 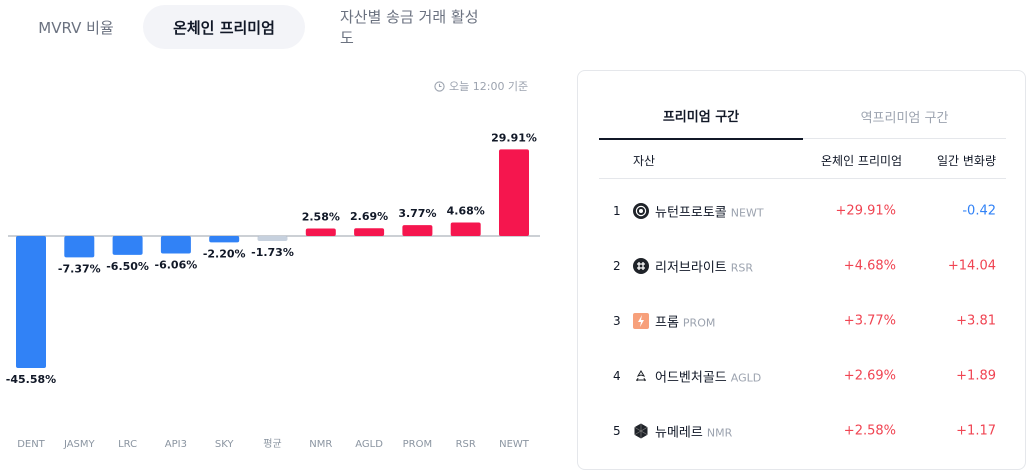 I want to click on value-label-3: -6.06%, so click(x=176, y=265).